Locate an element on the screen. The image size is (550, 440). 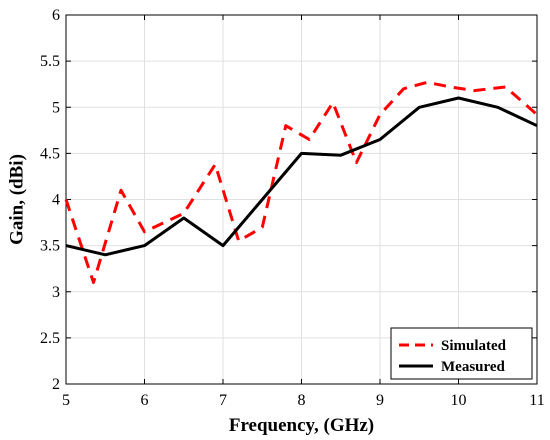
y-tick-label: 5.5 is located at coordinates (50, 61).